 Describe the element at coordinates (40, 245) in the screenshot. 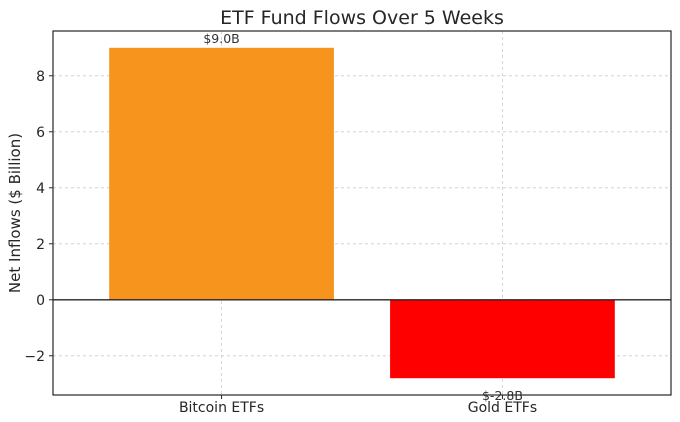

I see `y-tick-label: 2` at that location.